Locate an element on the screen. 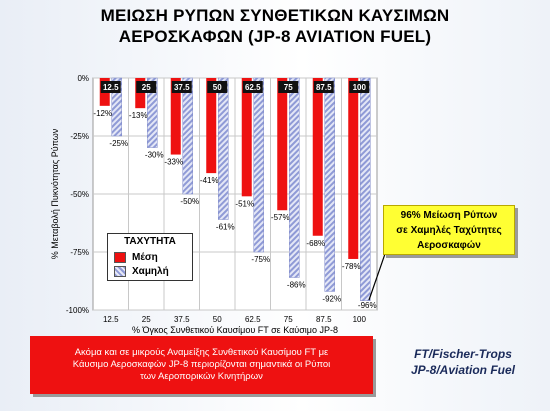 The height and width of the screenshot is (411, 550). y-axis-label: % Μεταβολή Πυκνότητας Ρύπων is located at coordinates (55, 193).